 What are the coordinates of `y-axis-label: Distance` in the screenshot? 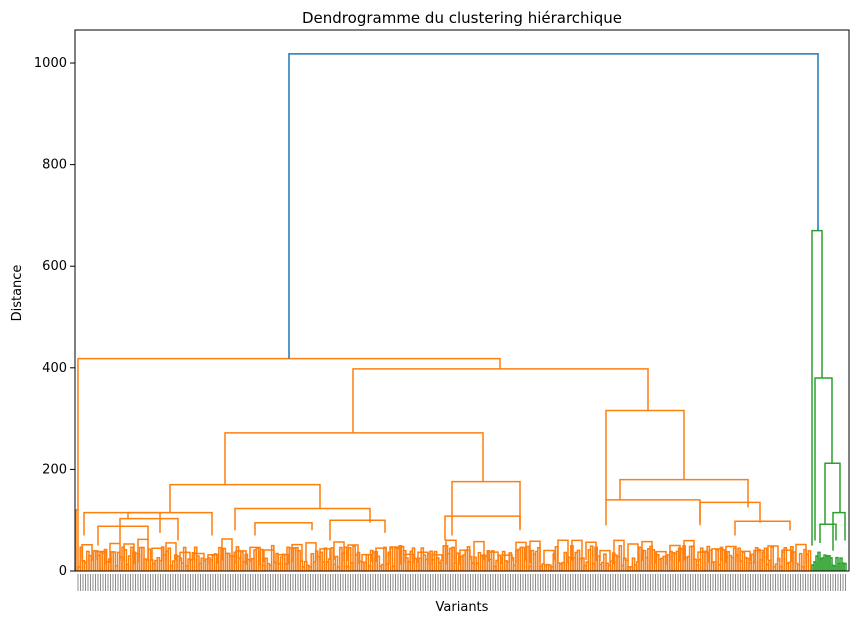 It's located at (17, 293).